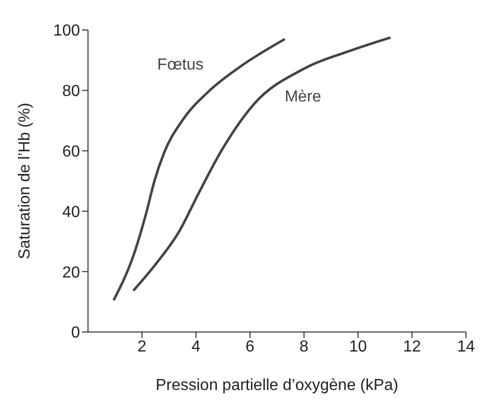  What do you see at coordinates (180, 65) in the screenshot?
I see `series-label: Fœtus` at bounding box center [180, 65].